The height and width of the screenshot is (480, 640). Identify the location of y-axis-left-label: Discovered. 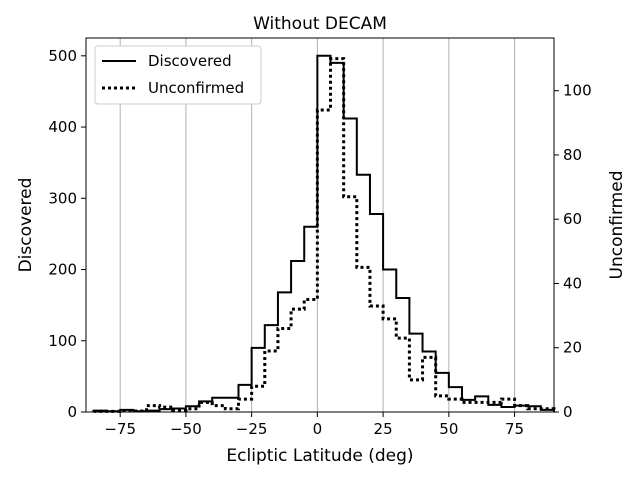
(26, 225).